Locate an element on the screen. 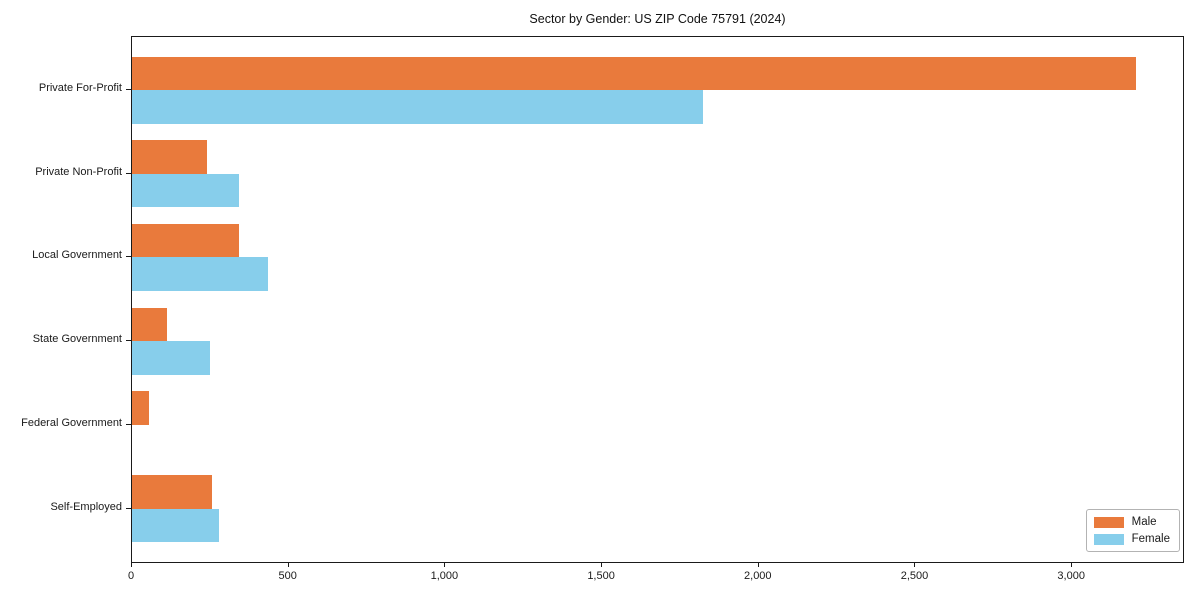  legend-item-female: Female is located at coordinates (1131, 539).